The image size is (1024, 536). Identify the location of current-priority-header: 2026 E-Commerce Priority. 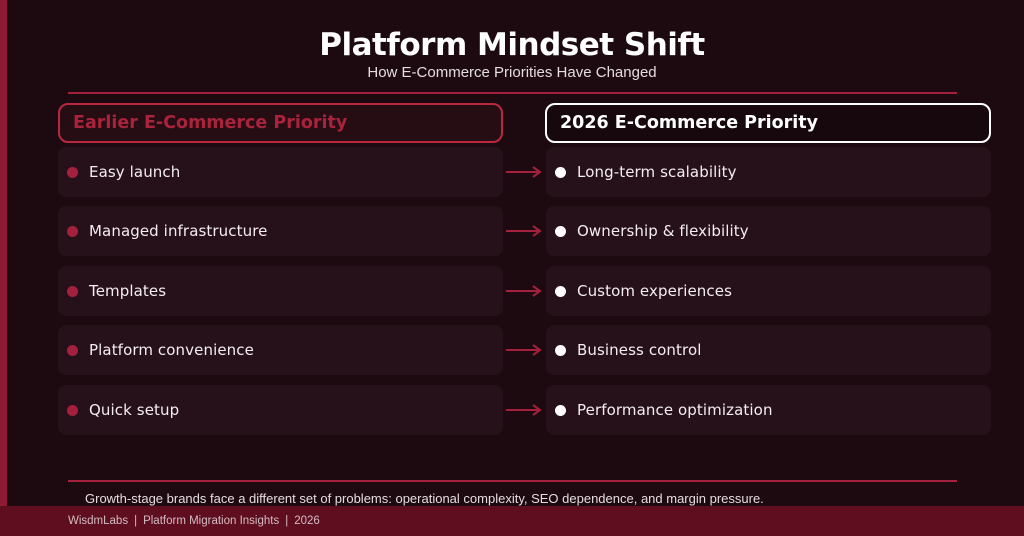
(768, 123).